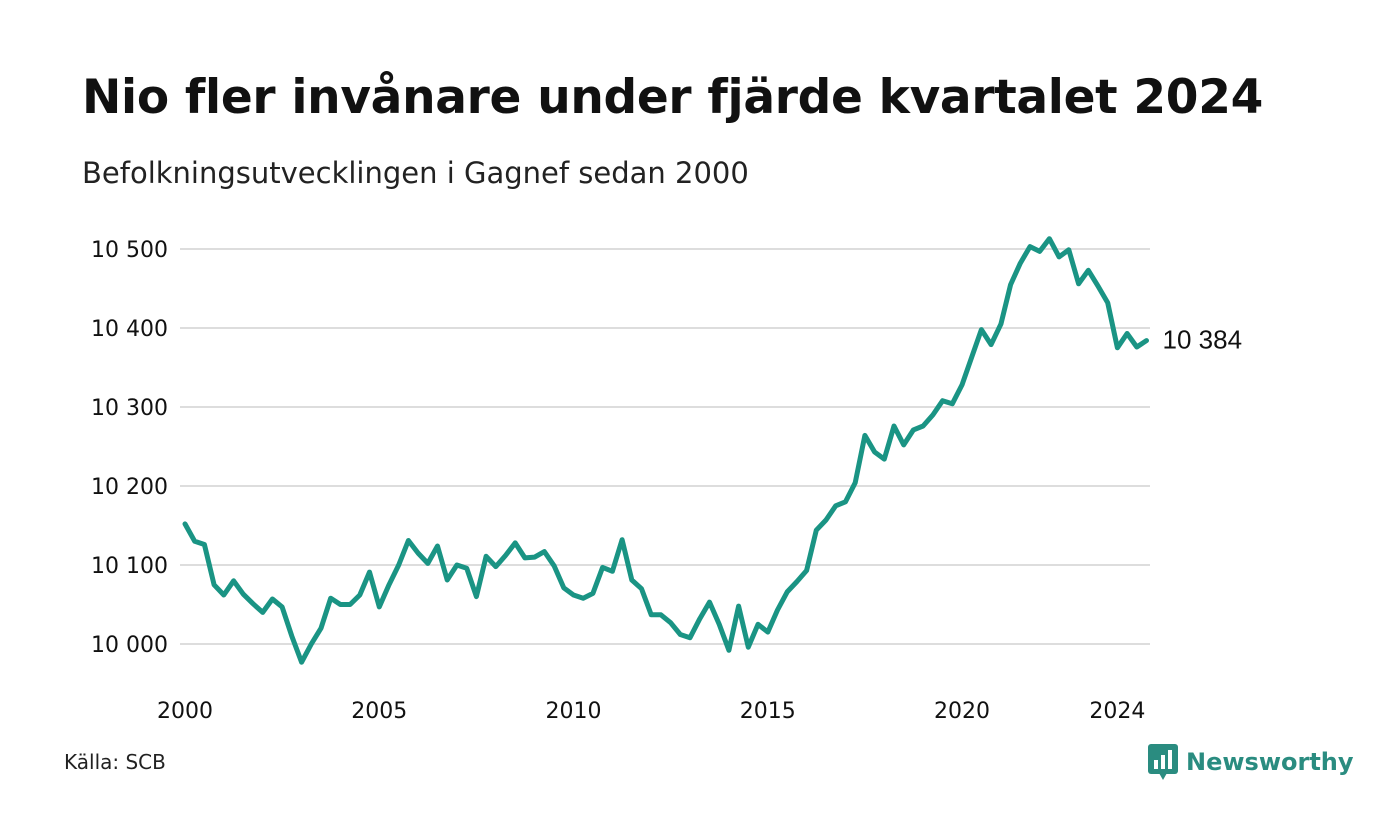  I want to click on y-tick-label: 10 500, so click(129, 250).